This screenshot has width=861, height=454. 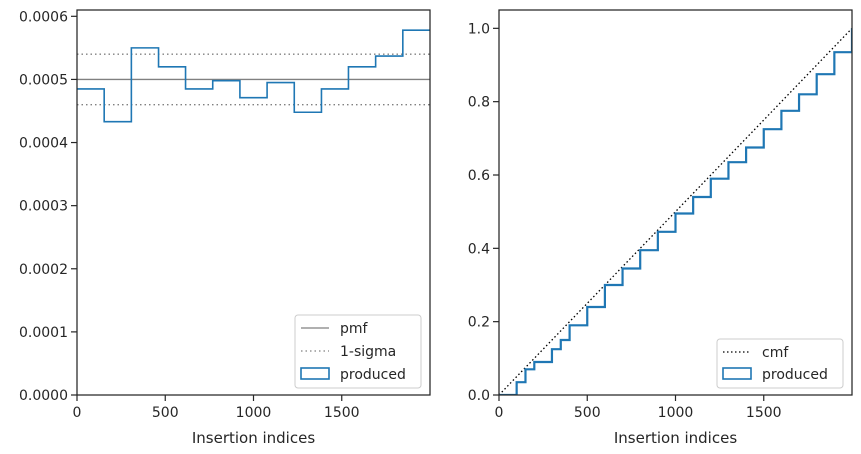 What do you see at coordinates (43, 17) in the screenshot?
I see `y-tick-label: 0.0006` at bounding box center [43, 17].